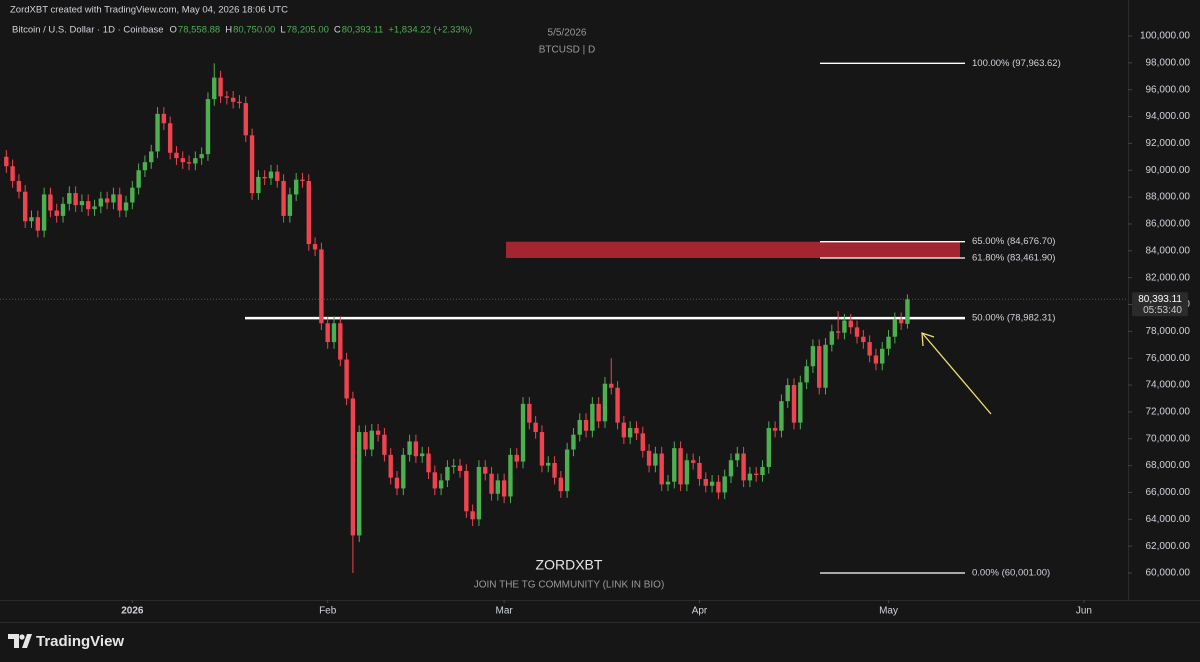 The image size is (1200, 662). What do you see at coordinates (1168, 385) in the screenshot?
I see `y-tick-label: 74,000.00` at bounding box center [1168, 385].